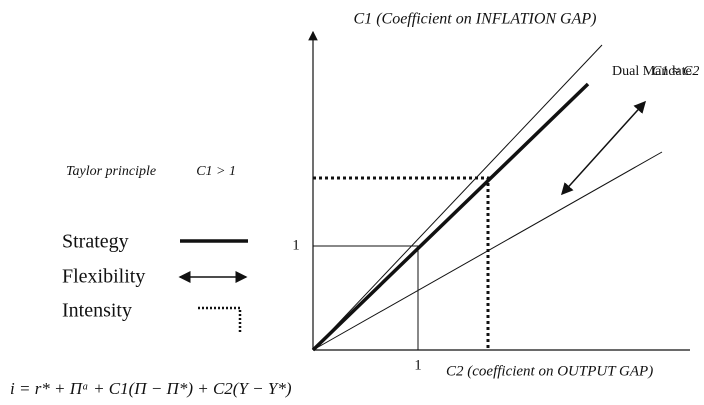  Describe the element at coordinates (549, 371) in the screenshot. I see `x-axis-label: C2 (coefficient on OUTPUT GAP)` at that location.